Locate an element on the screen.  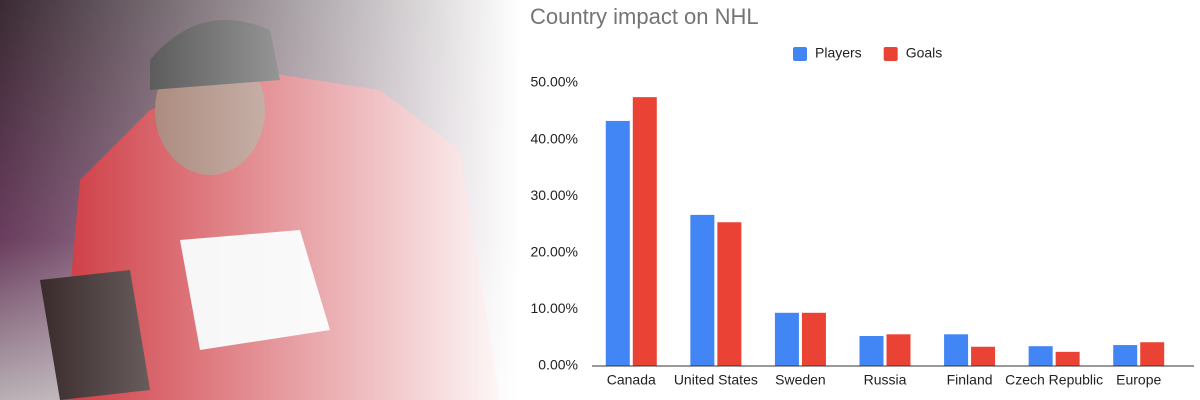
x-tick-label: Russia is located at coordinates (885, 380).